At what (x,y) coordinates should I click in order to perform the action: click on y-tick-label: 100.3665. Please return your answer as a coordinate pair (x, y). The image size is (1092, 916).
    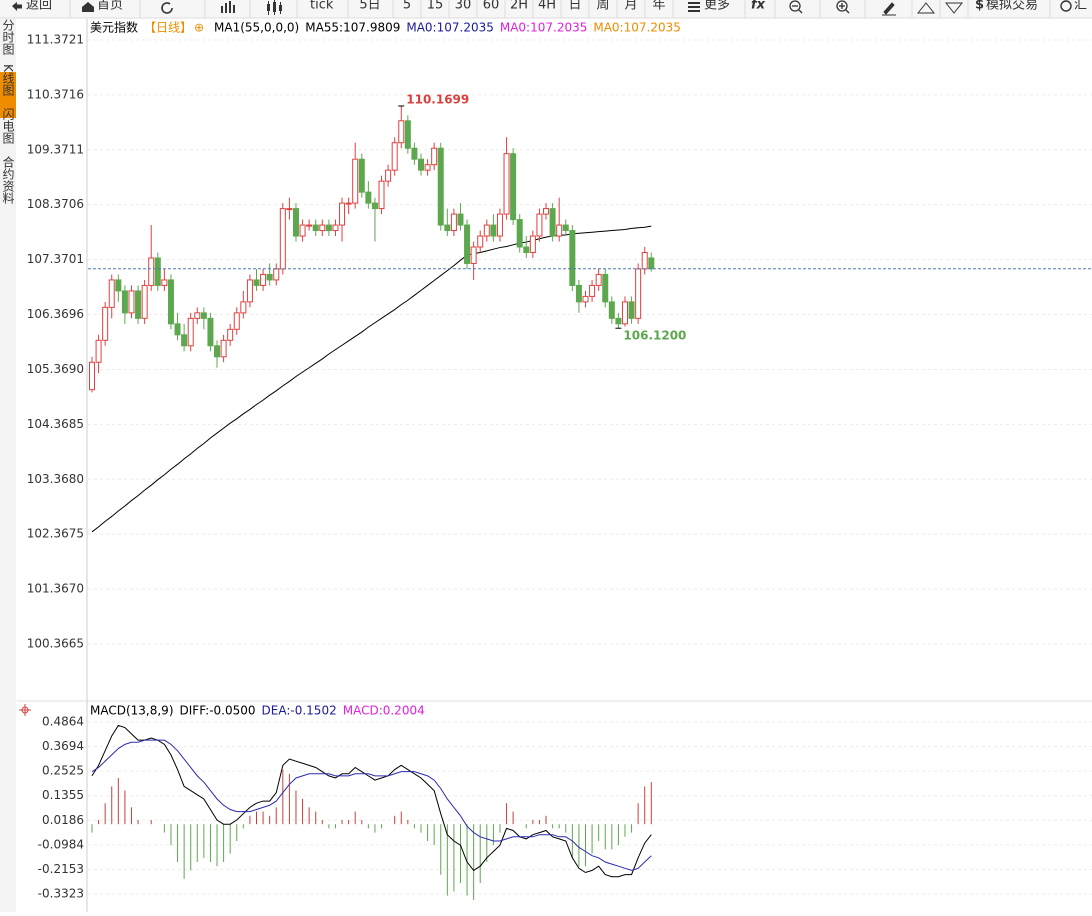
    Looking at the image, I should click on (55, 643).